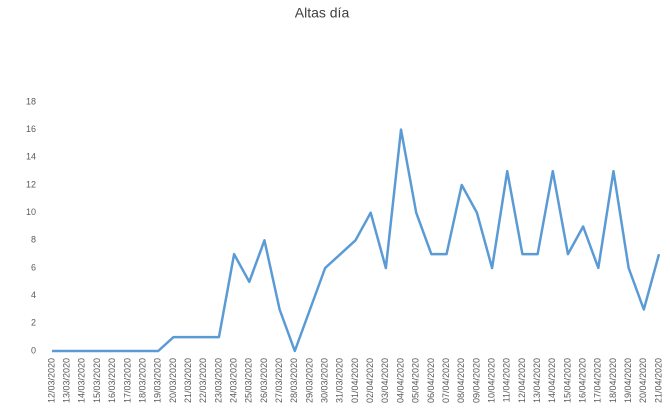 The height and width of the screenshot is (411, 670). What do you see at coordinates (400, 380) in the screenshot?
I see `x-tick-label: 04/04/2020` at bounding box center [400, 380].